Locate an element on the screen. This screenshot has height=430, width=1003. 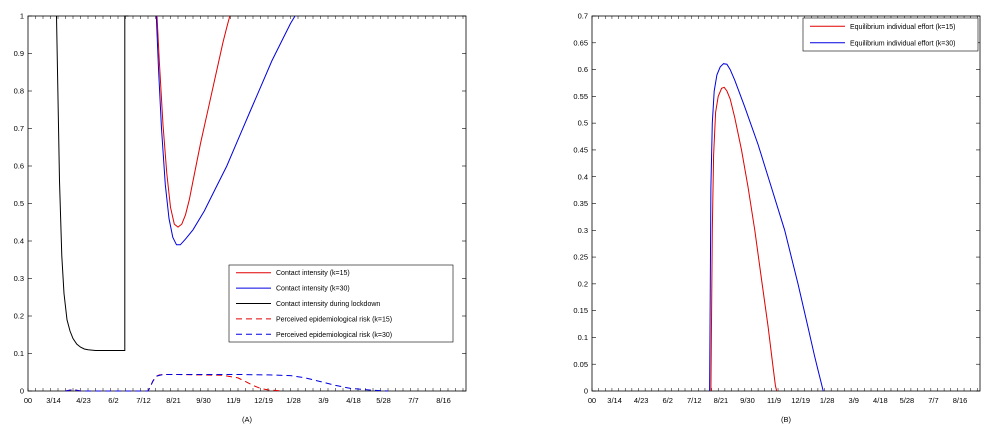
legend-label: Contact intensity during lockdown is located at coordinates (328, 304).